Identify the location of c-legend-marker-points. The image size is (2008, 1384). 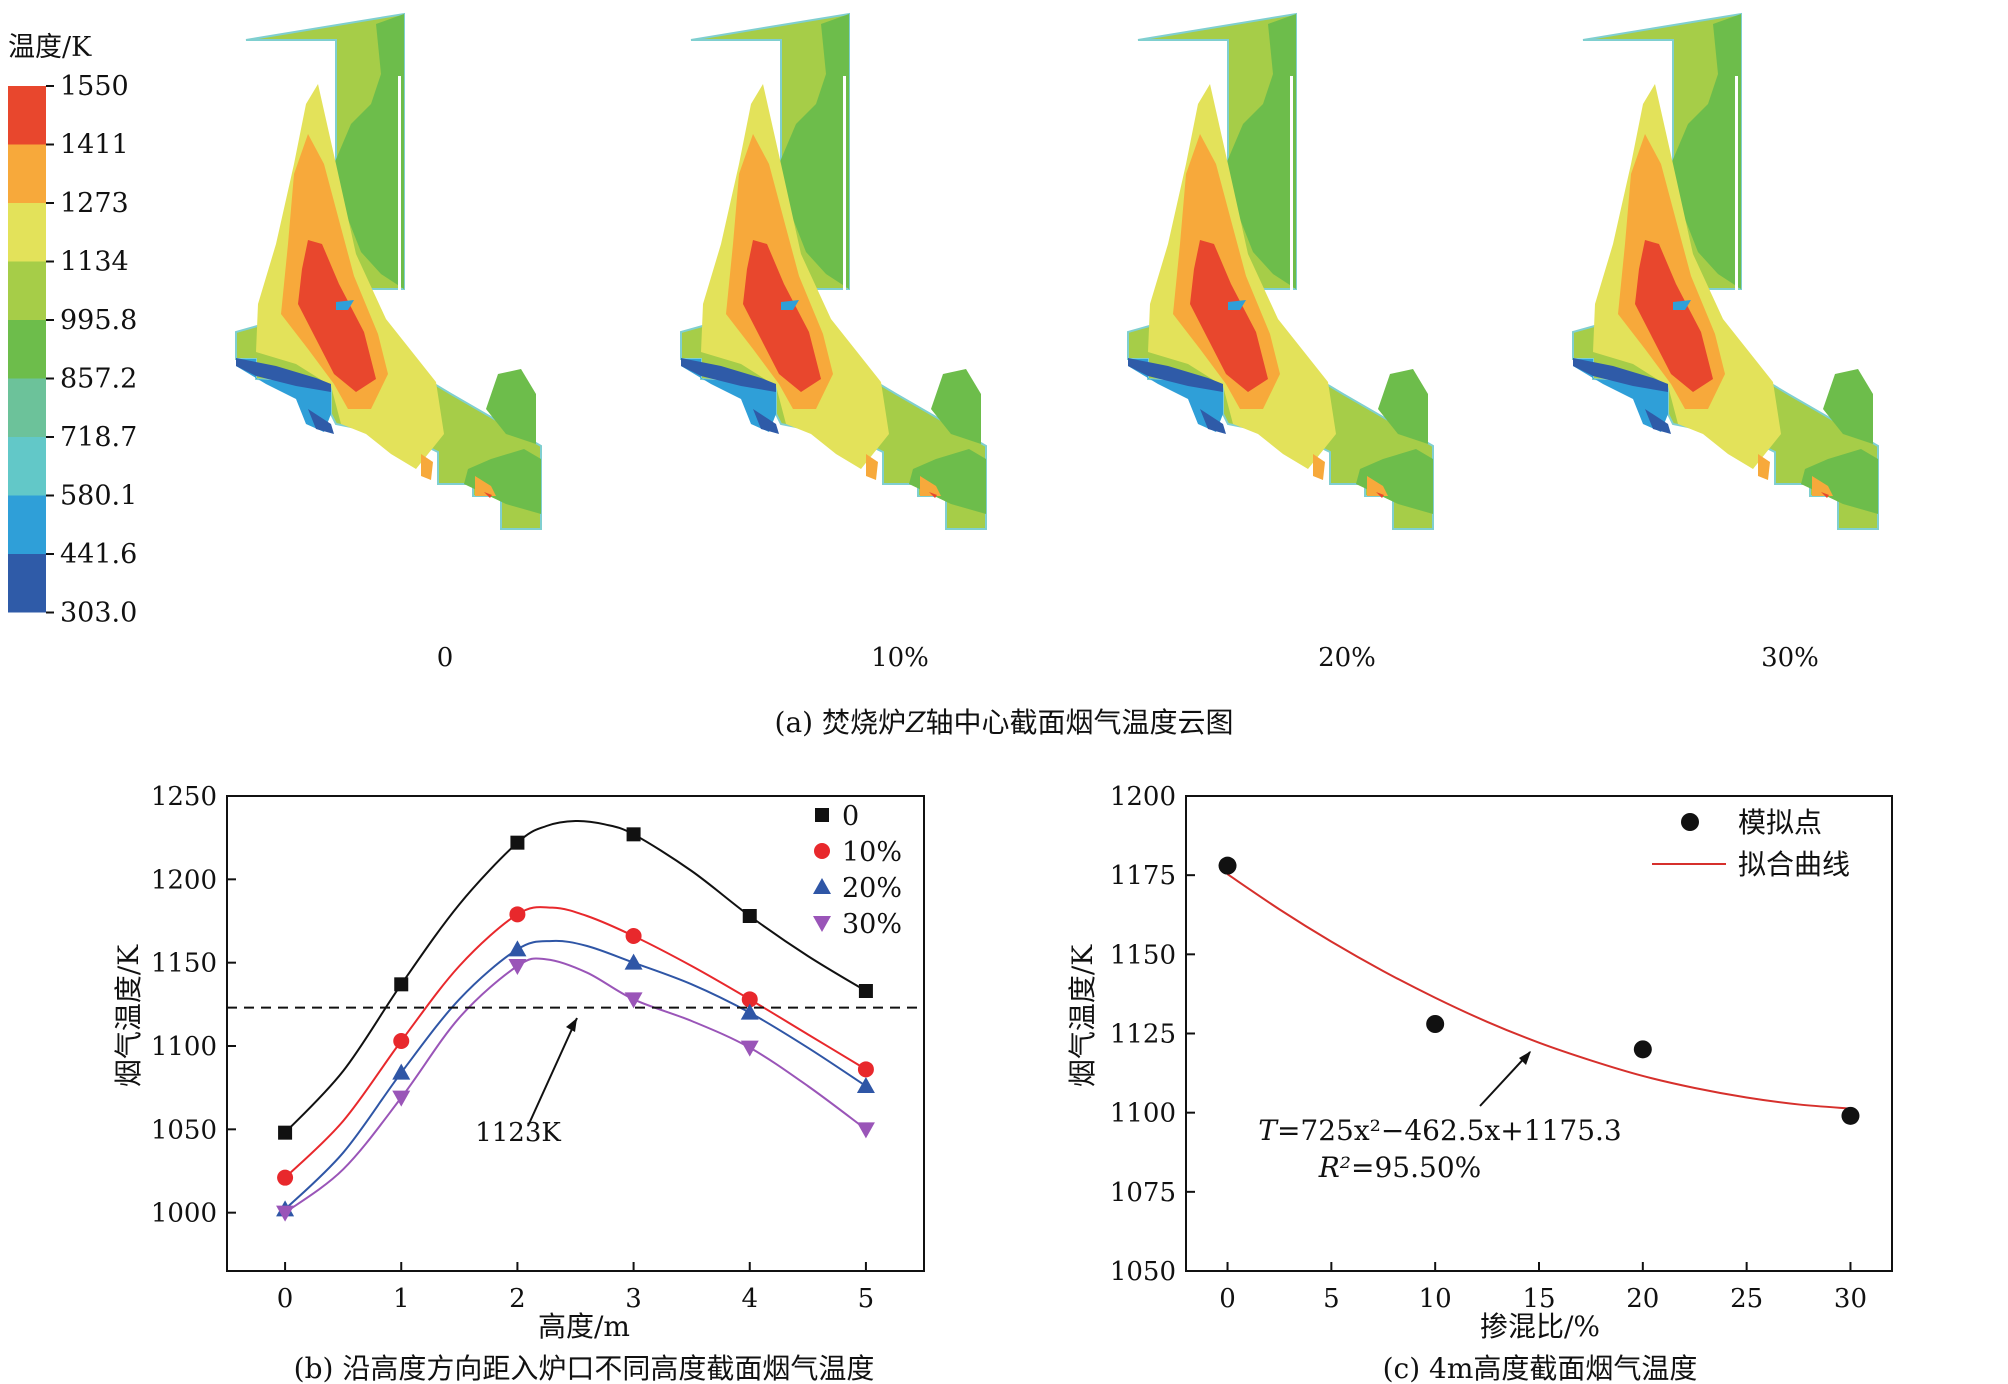
(1690, 822).